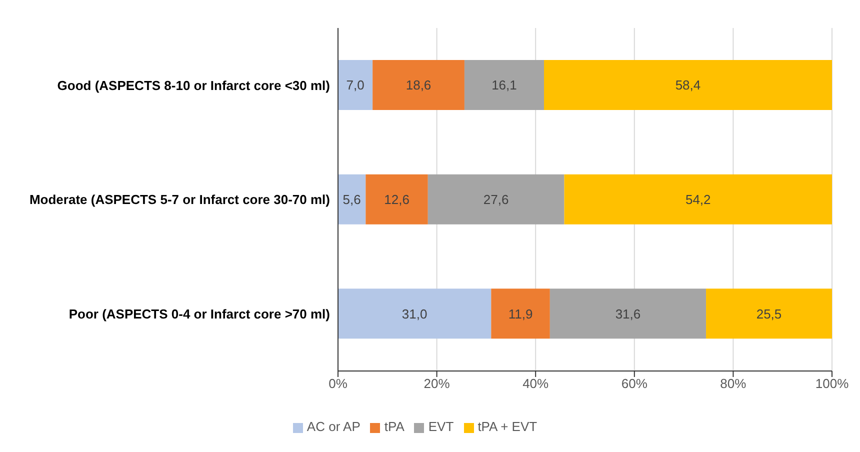 This screenshot has width=860, height=452. What do you see at coordinates (199, 314) in the screenshot?
I see `y-tick-label: Poor (ASPECTS 0-4 or Infarct core >70 ml)` at bounding box center [199, 314].